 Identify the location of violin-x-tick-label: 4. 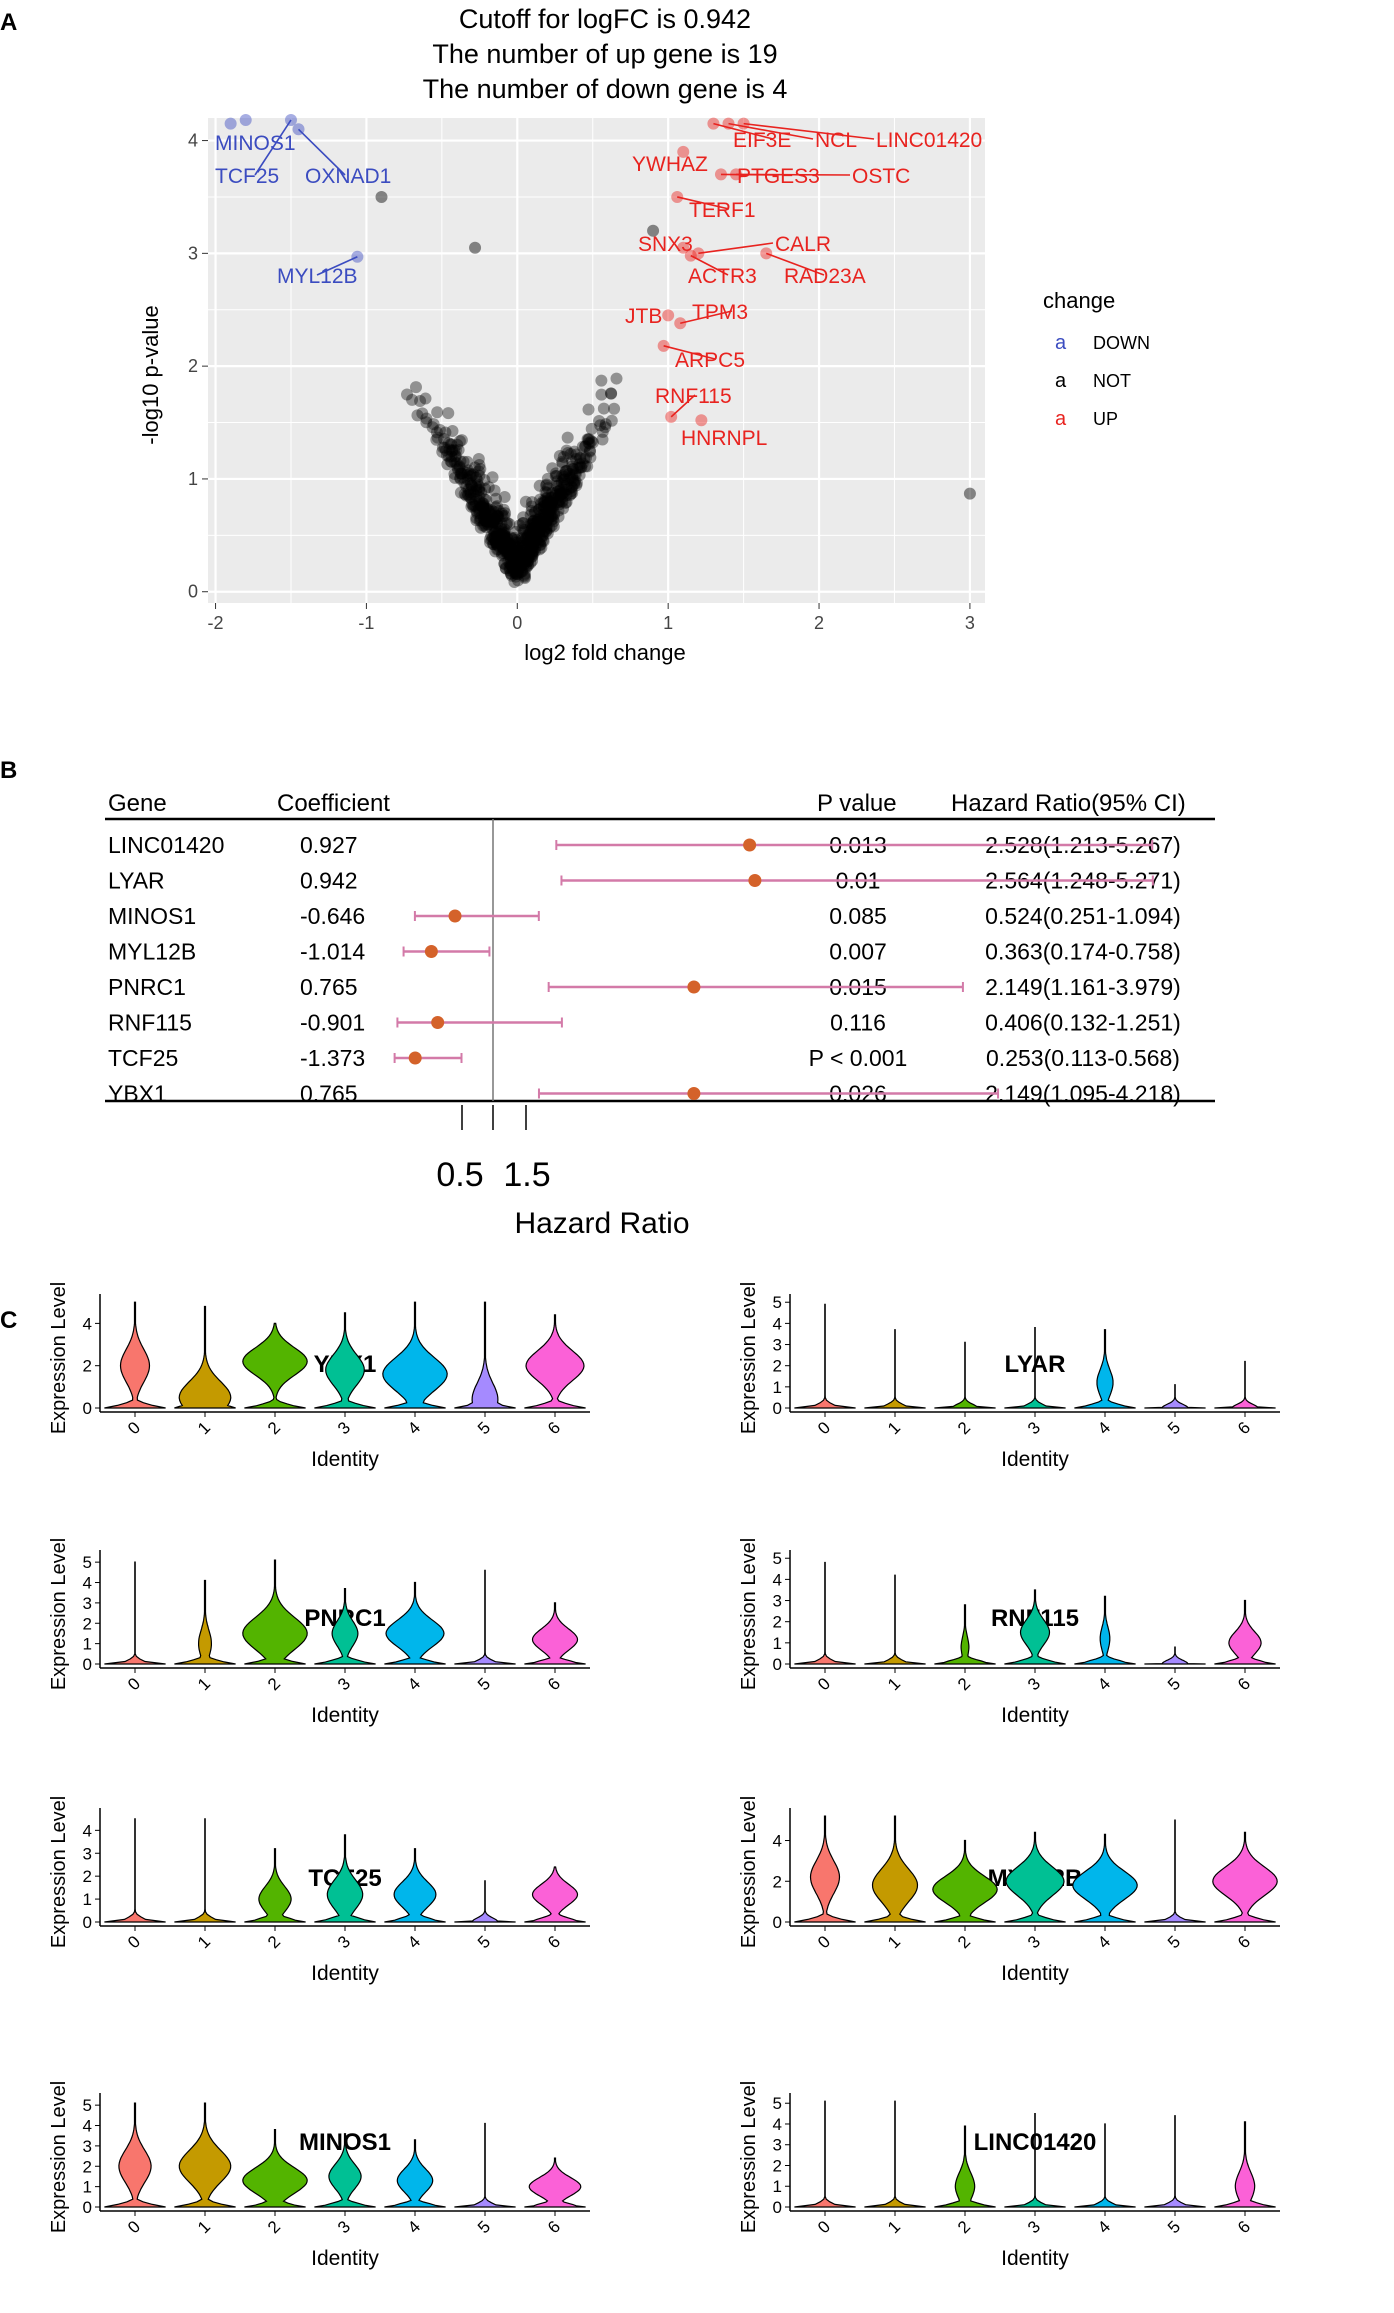
(414, 1428).